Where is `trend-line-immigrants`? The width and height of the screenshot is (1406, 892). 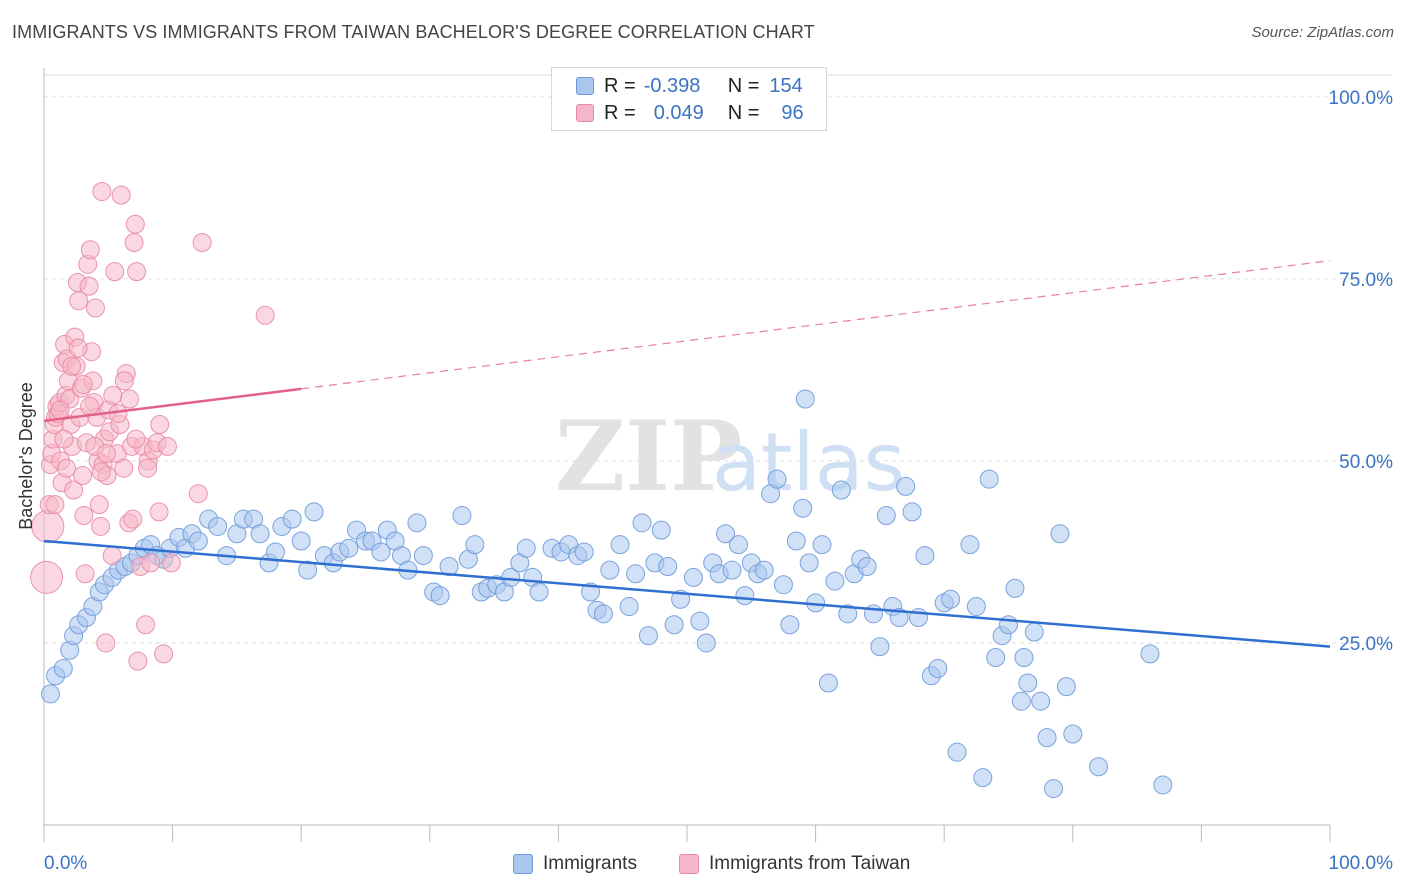 trend-line-immigrants is located at coordinates (687, 593).